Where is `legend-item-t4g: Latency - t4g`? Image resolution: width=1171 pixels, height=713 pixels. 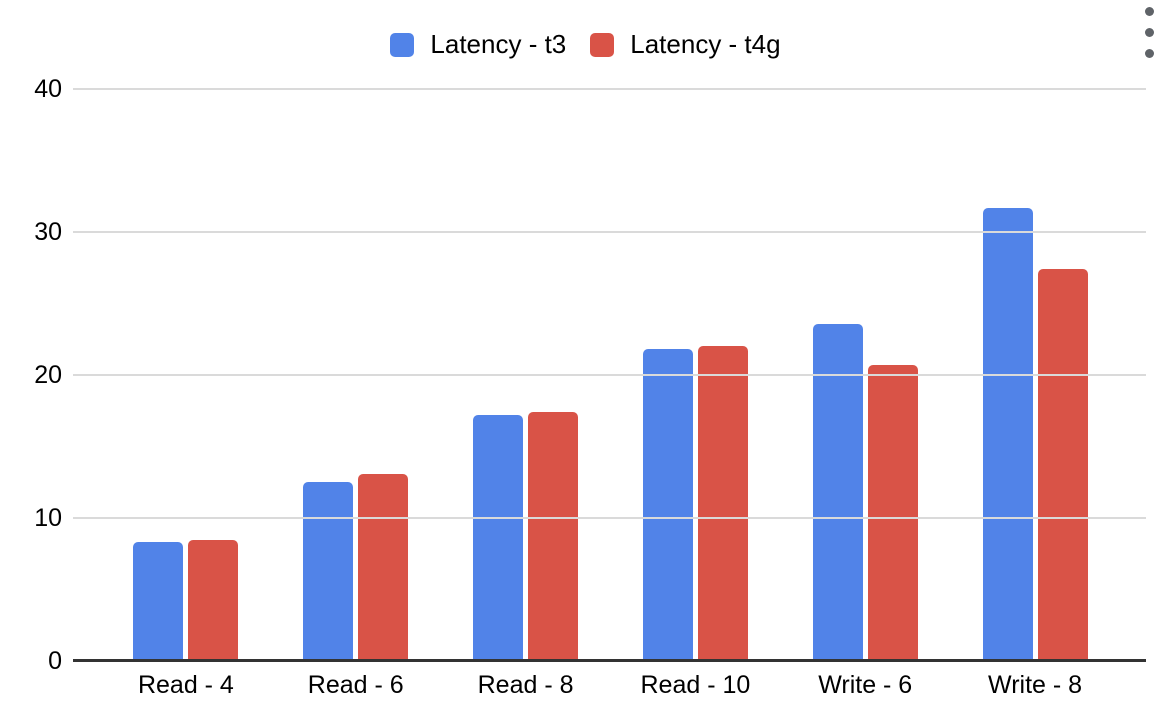
legend-item-t4g: Latency - t4g is located at coordinates (685, 44).